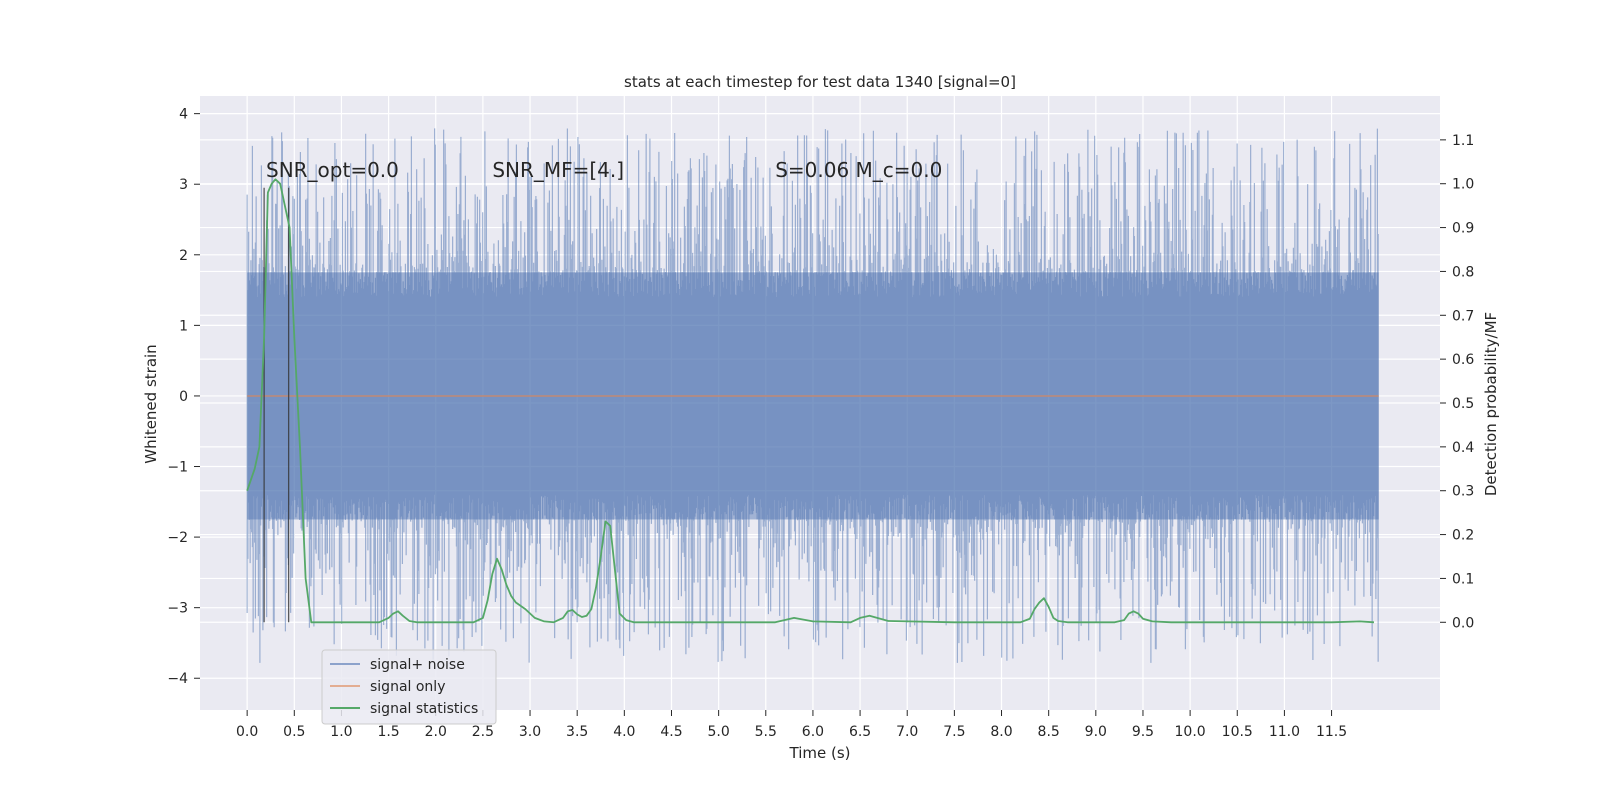 This screenshot has height=800, width=1600. Describe the element at coordinates (1463, 404) in the screenshot. I see `y2-tick-label: 0.5` at that location.